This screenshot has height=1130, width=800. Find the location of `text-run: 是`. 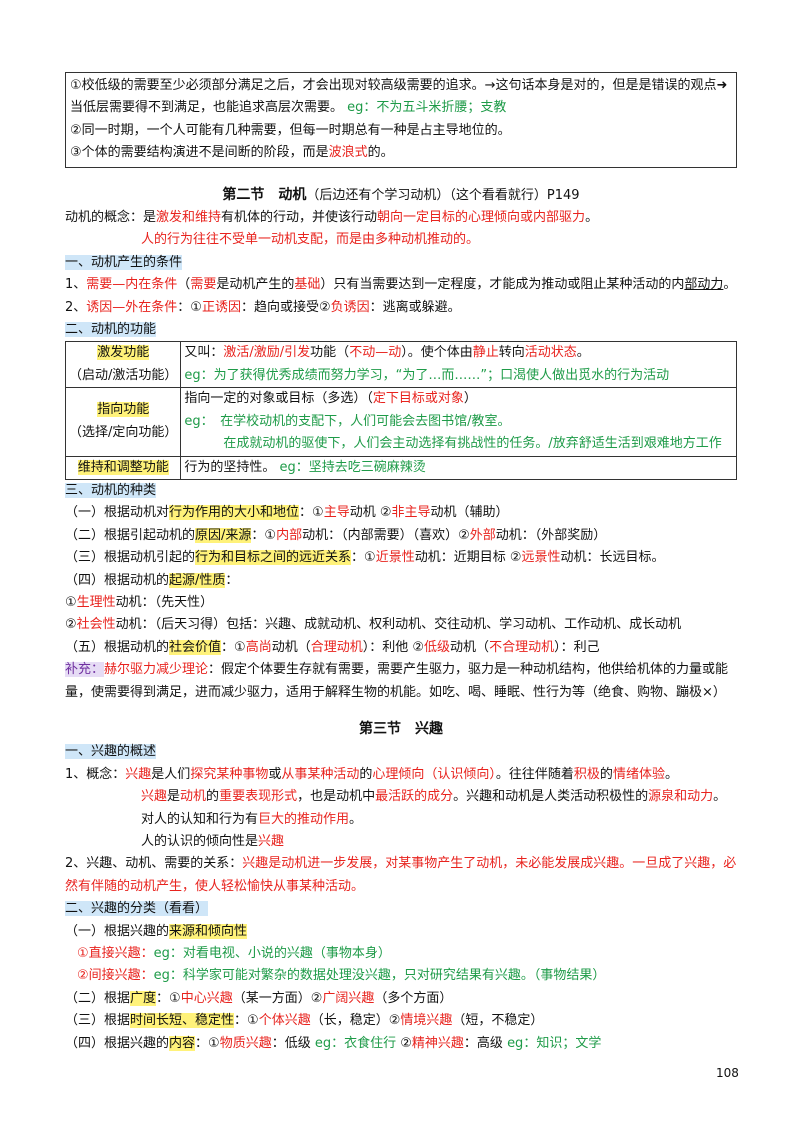

text-run: 是 is located at coordinates (174, 797).